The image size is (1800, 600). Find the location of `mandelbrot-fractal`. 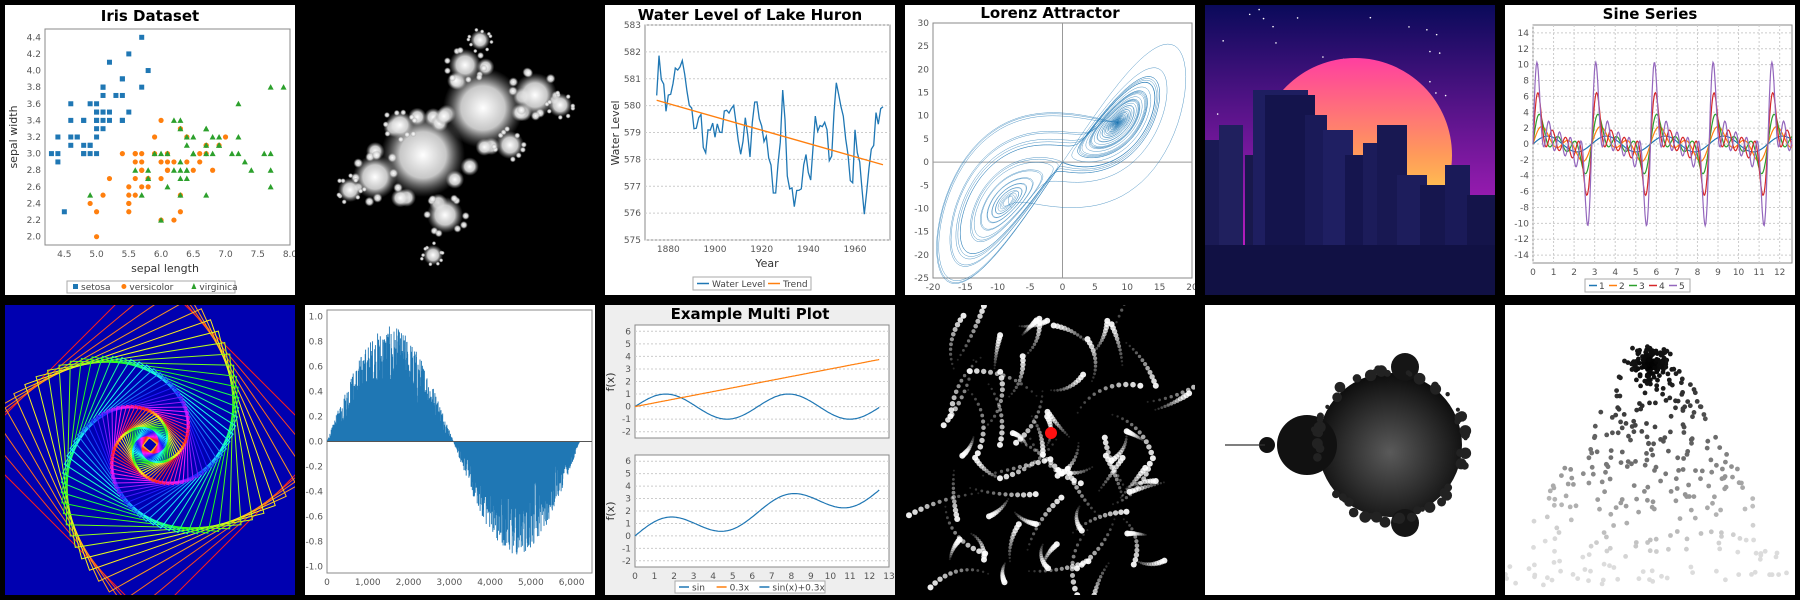

mandelbrot-fractal is located at coordinates (1350, 450).